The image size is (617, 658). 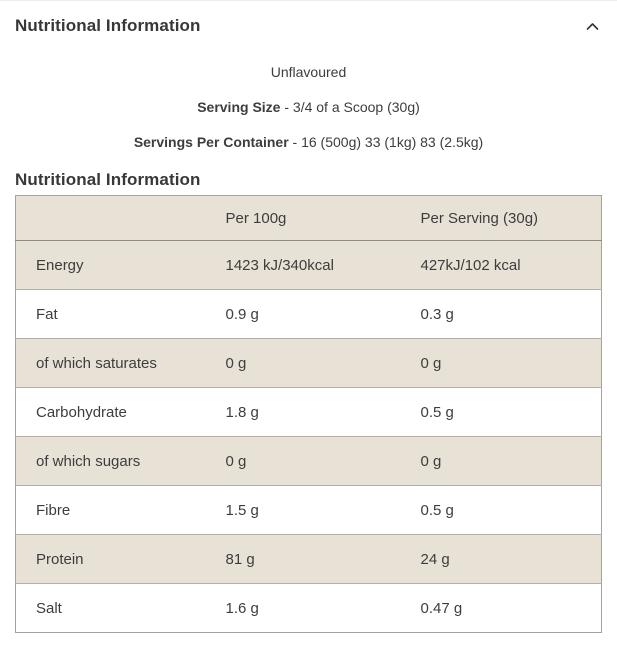 I want to click on column-header-empty, so click(x=110, y=218).